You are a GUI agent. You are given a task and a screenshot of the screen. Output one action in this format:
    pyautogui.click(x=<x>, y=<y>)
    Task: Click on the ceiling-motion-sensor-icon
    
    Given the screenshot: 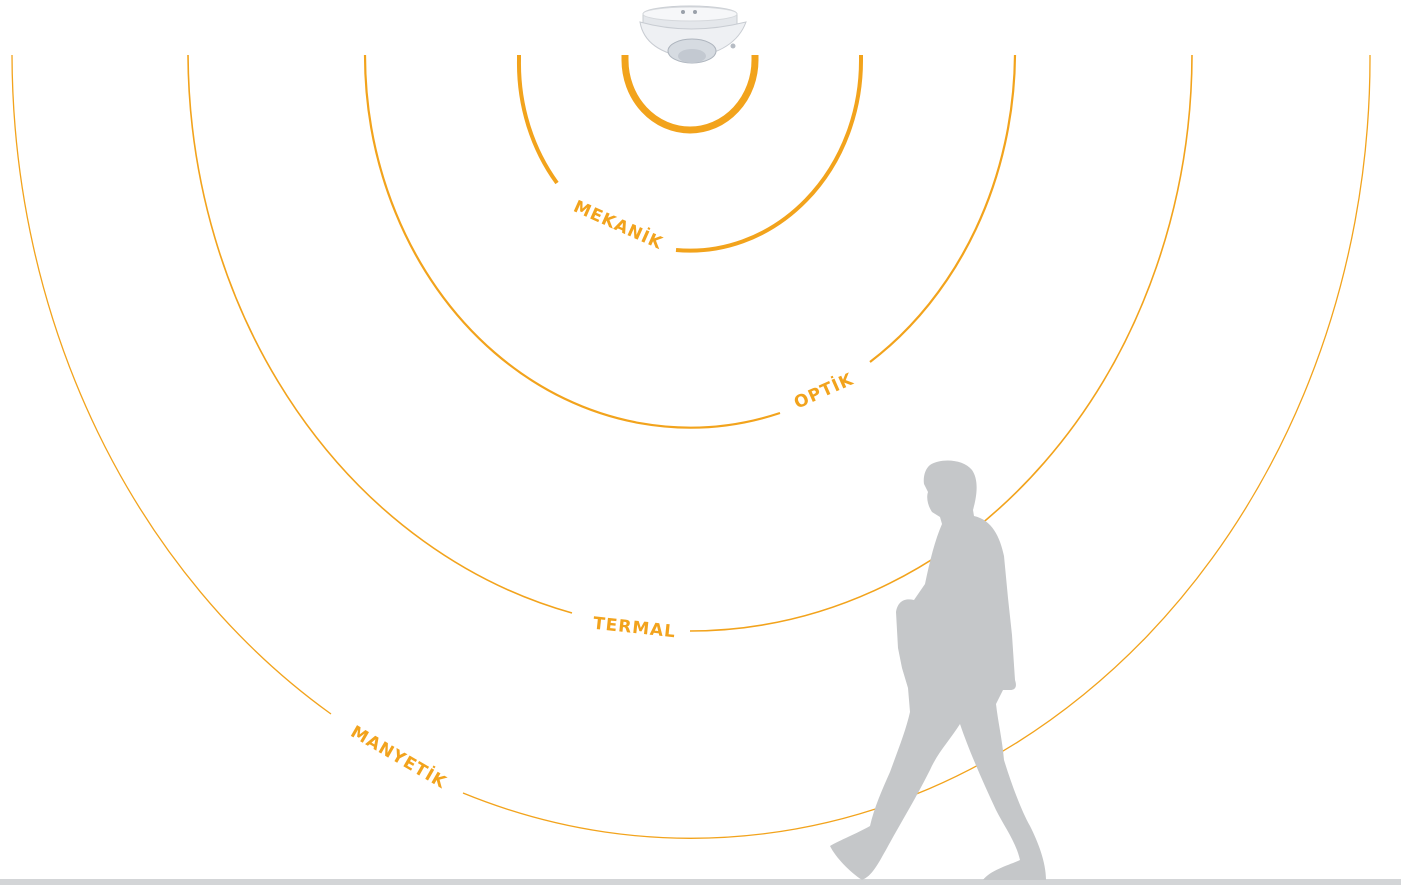 What is the action you would take?
    pyautogui.click(x=693, y=34)
    